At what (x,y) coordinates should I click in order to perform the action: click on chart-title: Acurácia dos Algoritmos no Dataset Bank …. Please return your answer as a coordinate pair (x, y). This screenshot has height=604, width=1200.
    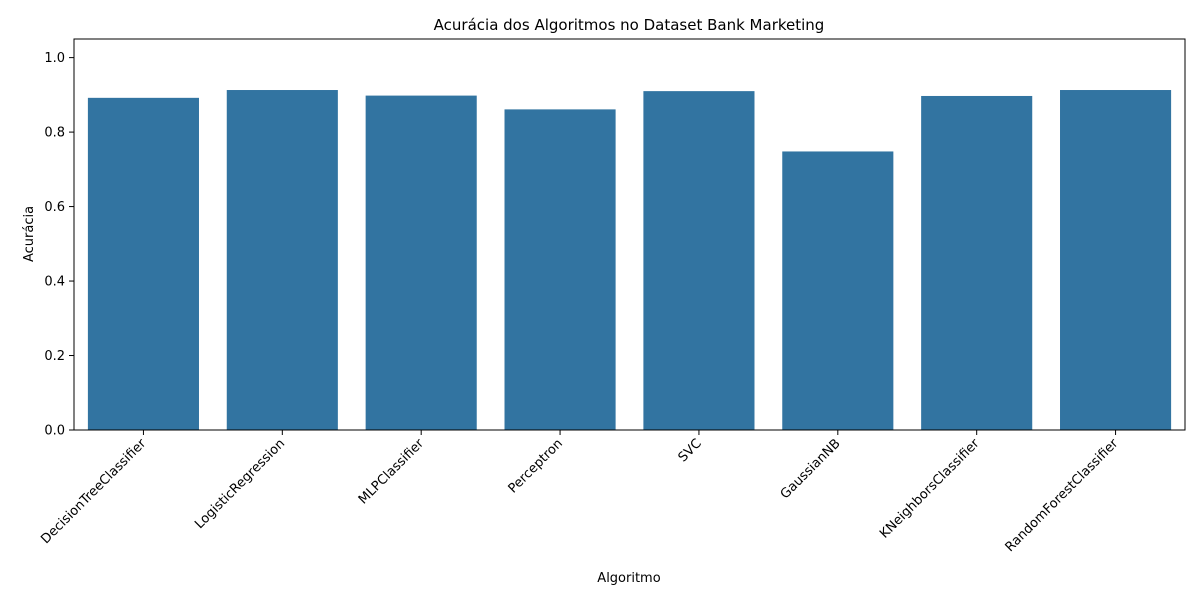
    Looking at the image, I should click on (629, 25).